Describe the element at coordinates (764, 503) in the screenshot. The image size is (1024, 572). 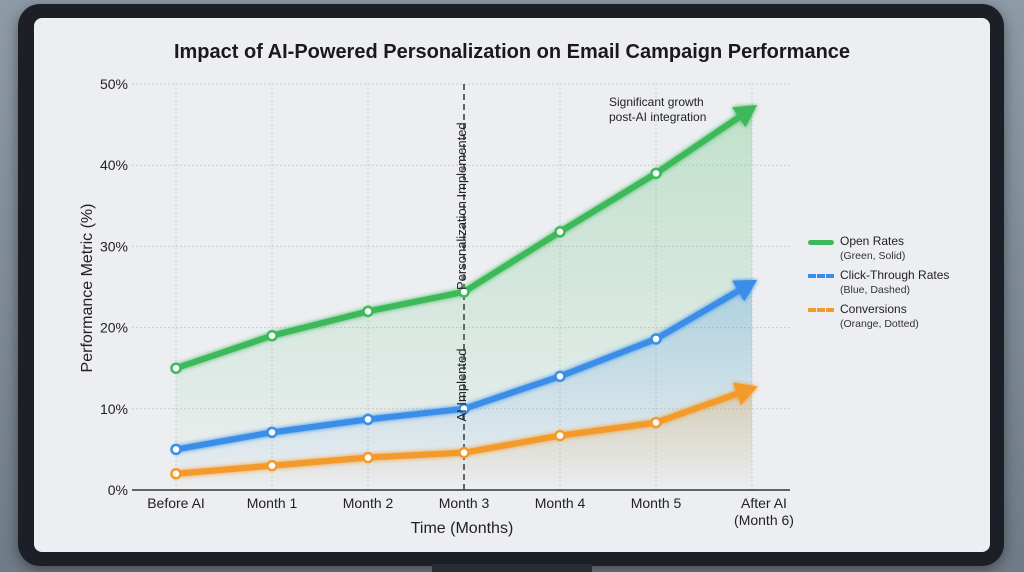
I see `x-tick-label: After AI` at that location.